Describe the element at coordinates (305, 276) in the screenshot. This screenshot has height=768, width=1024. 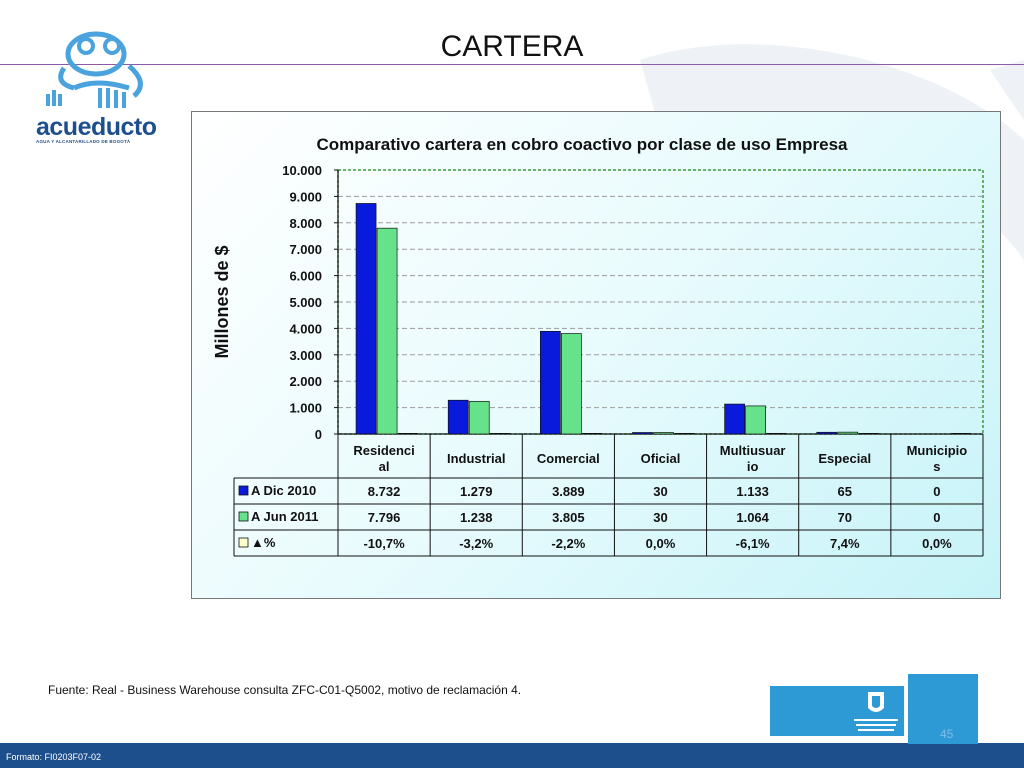
I see `y-tick-label: 6.000` at that location.